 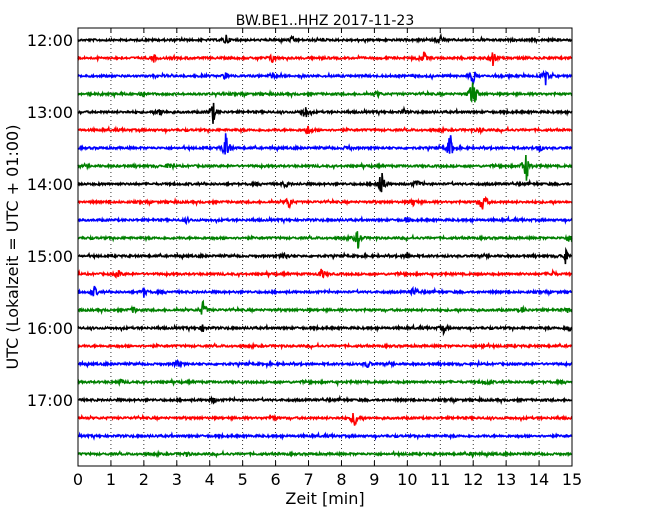 What do you see at coordinates (144, 479) in the screenshot?
I see `x-tick-label: 2` at bounding box center [144, 479].